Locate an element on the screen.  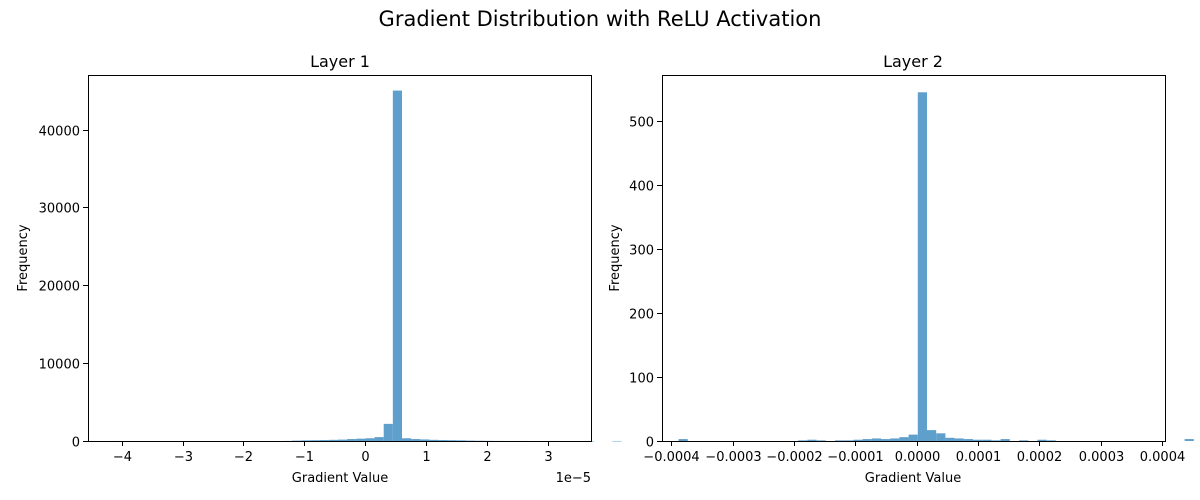
layer-2-x-tick-label: −0.0004 is located at coordinates (671, 457).